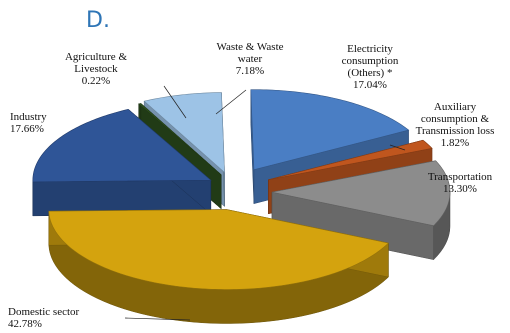 The image size is (510, 333). Describe the element at coordinates (28, 123) in the screenshot. I see `slice-label-4: Industry 17.66%` at that location.